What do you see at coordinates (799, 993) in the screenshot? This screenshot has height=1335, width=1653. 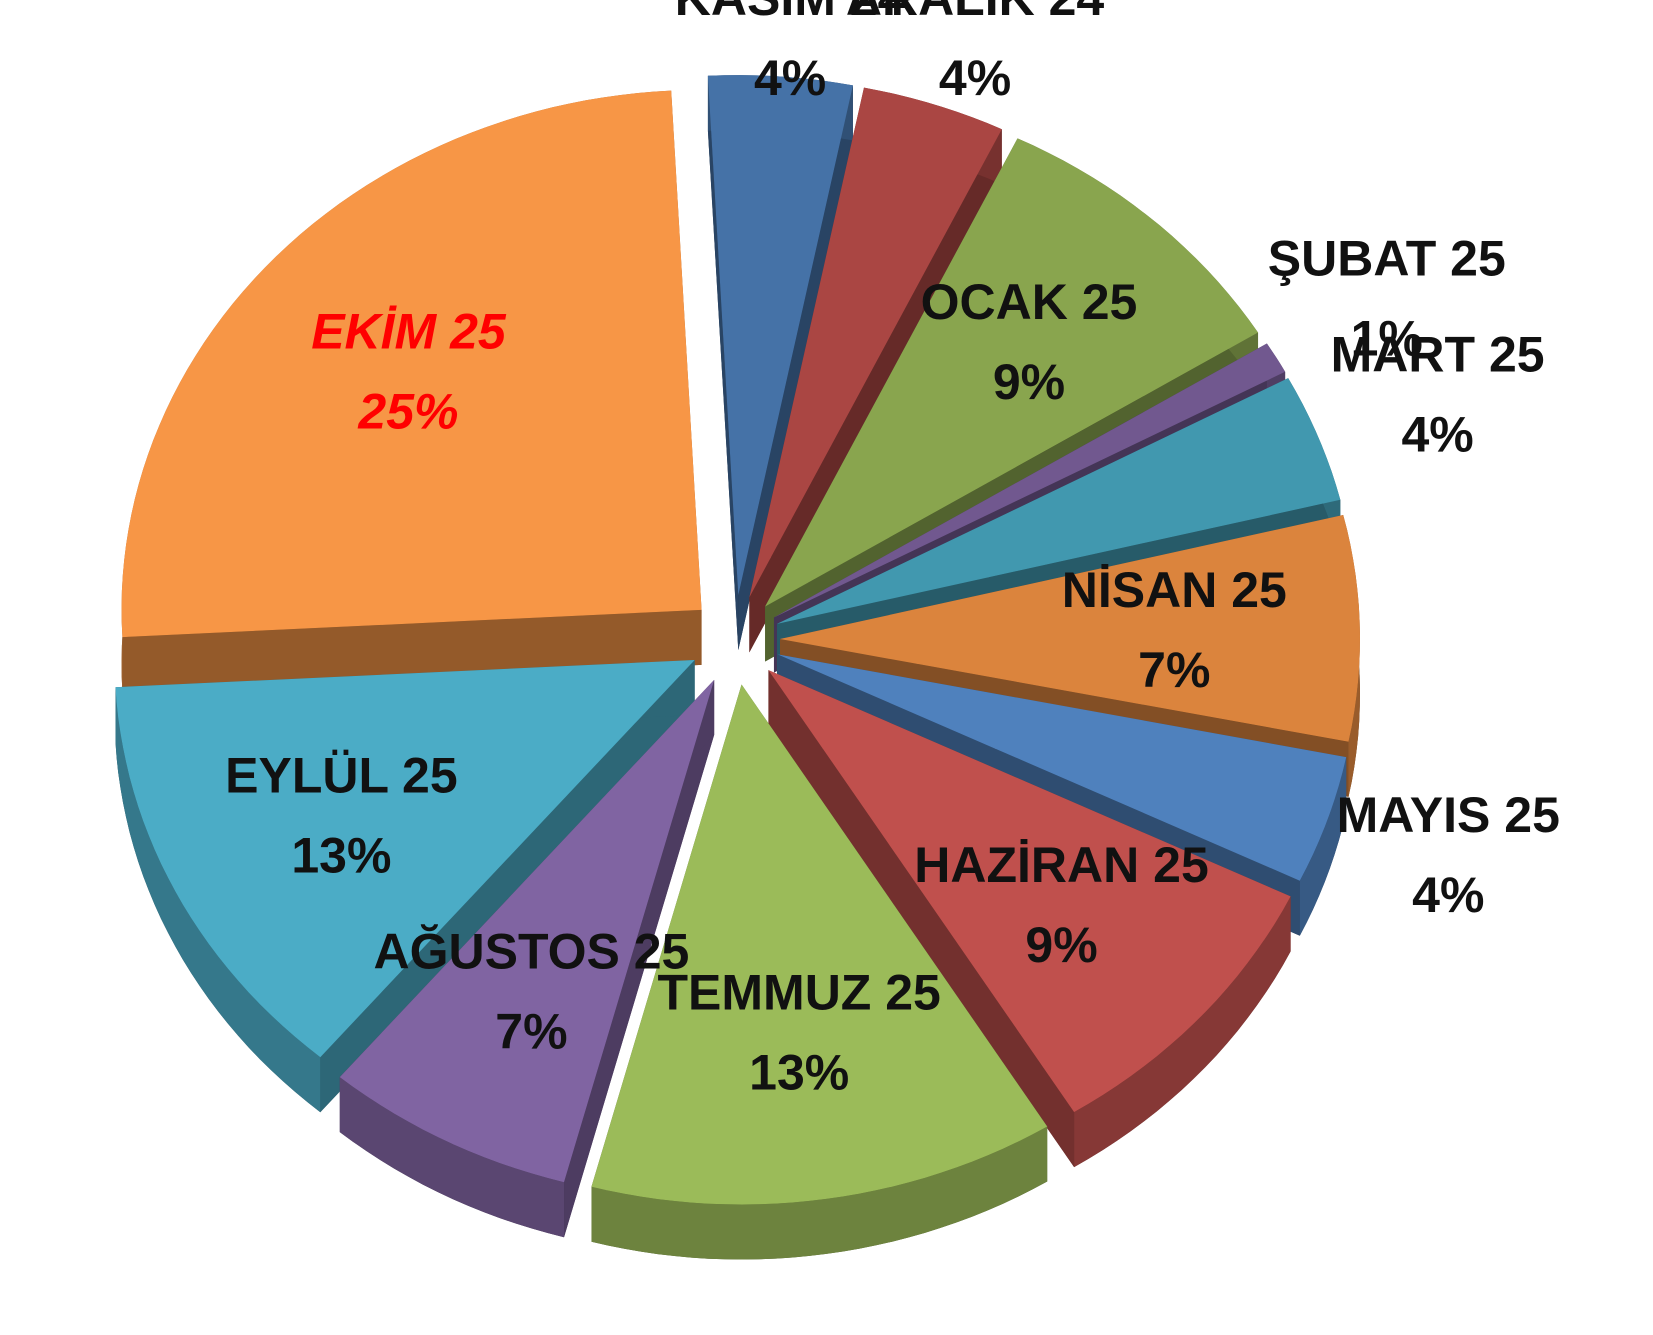 I see `slice-label: TEMMUZ 25` at bounding box center [799, 993].